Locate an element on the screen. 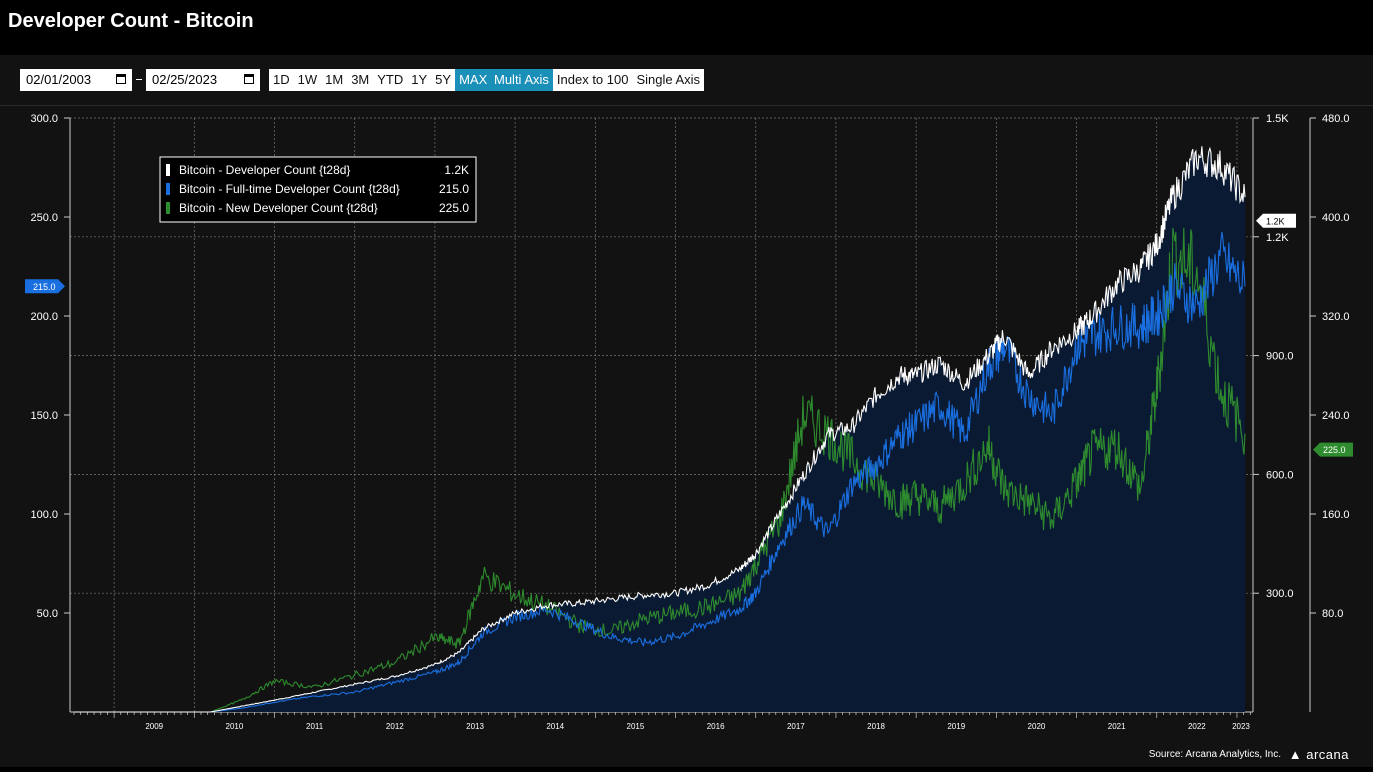 The width and height of the screenshot is (1373, 772). right-axis-1-tick-label: 900.0 is located at coordinates (1280, 357).